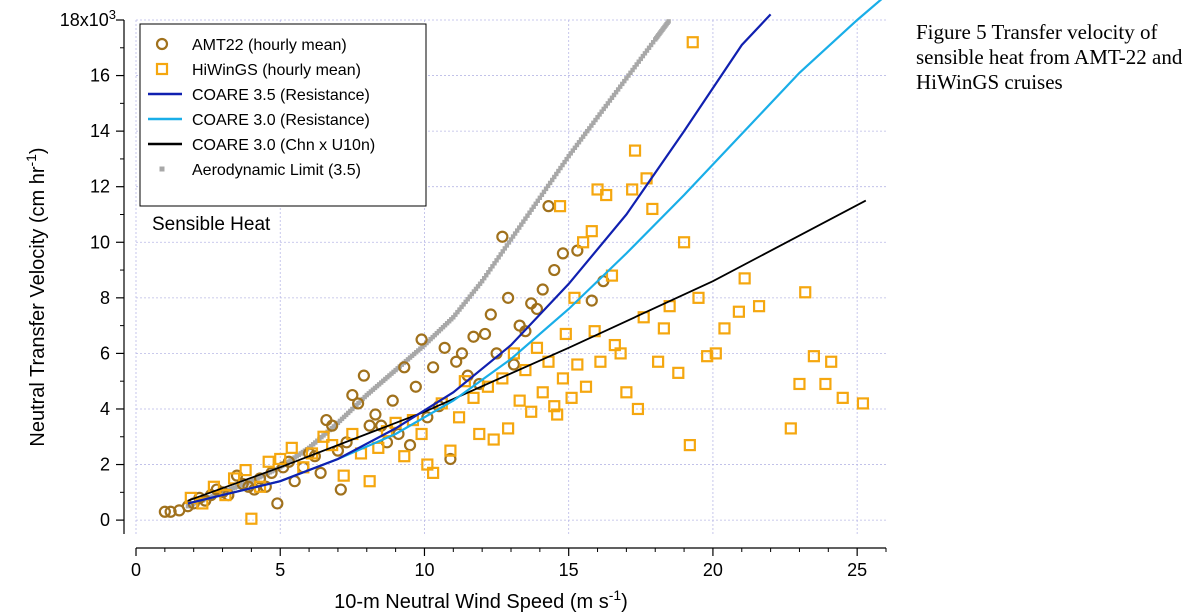 The height and width of the screenshot is (614, 1188). What do you see at coordinates (857, 570) in the screenshot?
I see `x-tick-label: 25` at bounding box center [857, 570].